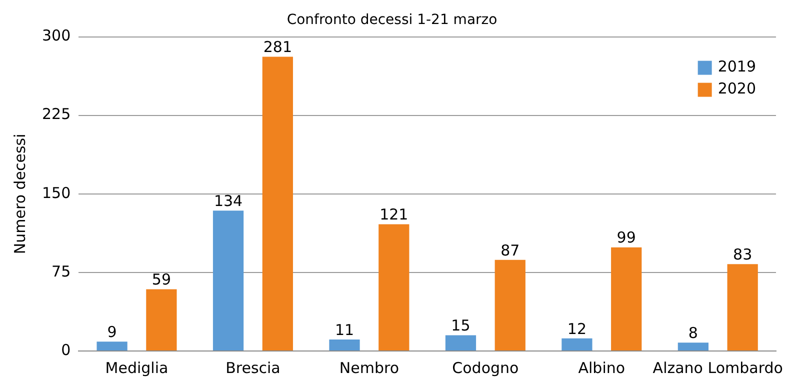  Describe the element at coordinates (277, 47) in the screenshot. I see `data-label: 281` at that location.